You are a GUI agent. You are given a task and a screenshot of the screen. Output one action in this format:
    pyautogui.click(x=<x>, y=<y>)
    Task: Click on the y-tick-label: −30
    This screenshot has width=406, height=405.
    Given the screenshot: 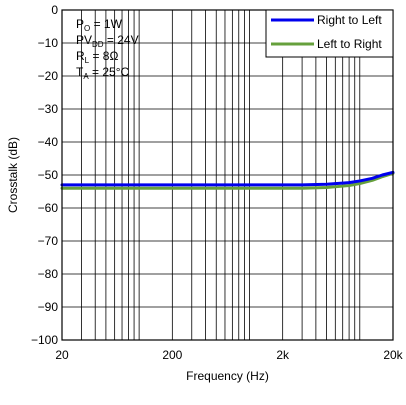 What is the action you would take?
    pyautogui.click(x=48, y=109)
    